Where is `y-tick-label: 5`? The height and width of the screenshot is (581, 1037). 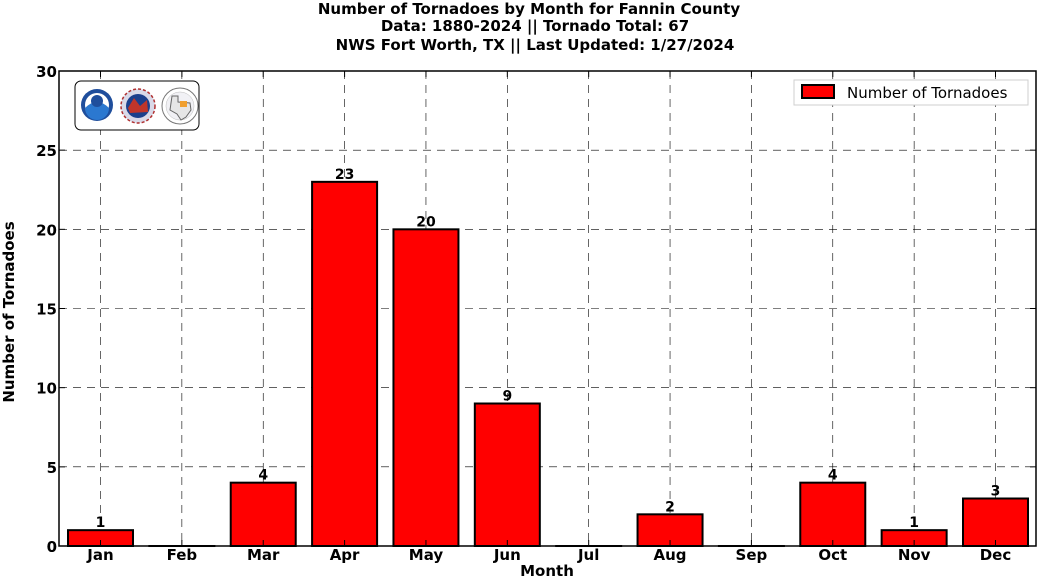
y-tick-label: 5 is located at coordinates (52, 468).